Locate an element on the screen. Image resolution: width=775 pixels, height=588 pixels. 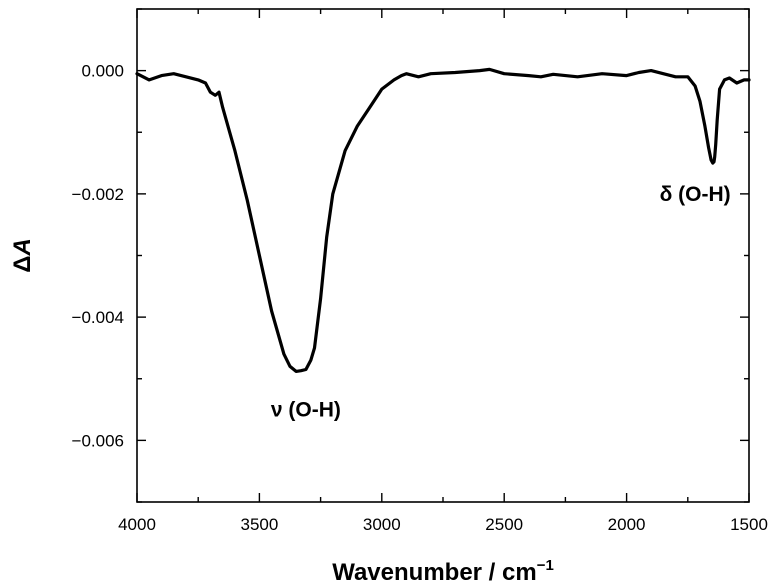
y-axis-title: ΔA is located at coordinates (22, 255).